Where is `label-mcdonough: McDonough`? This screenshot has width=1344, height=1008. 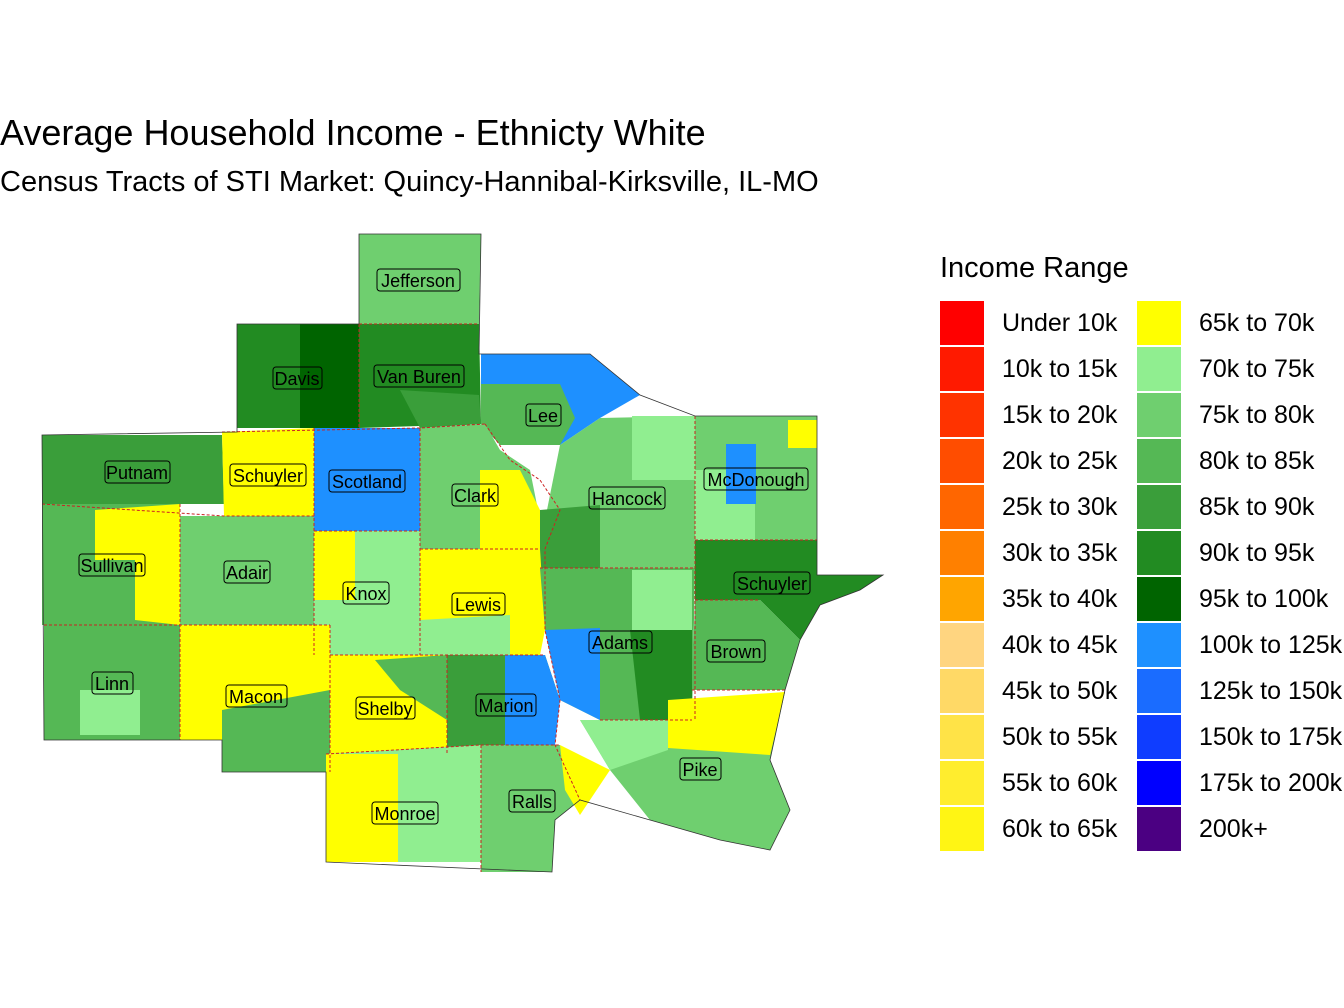
label-mcdonough: McDonough is located at coordinates (756, 479).